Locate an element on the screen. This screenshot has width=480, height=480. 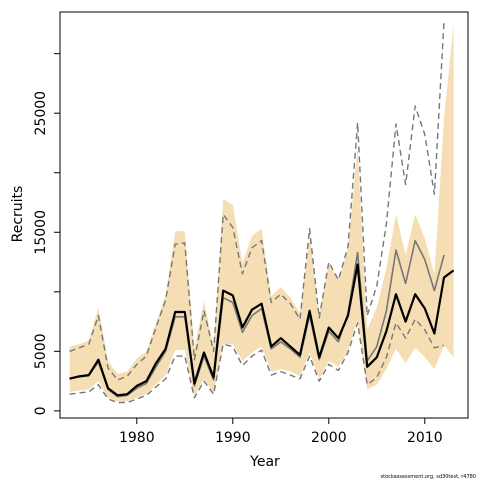
y-tick-label-0: 0 is located at coordinates (41, 410).